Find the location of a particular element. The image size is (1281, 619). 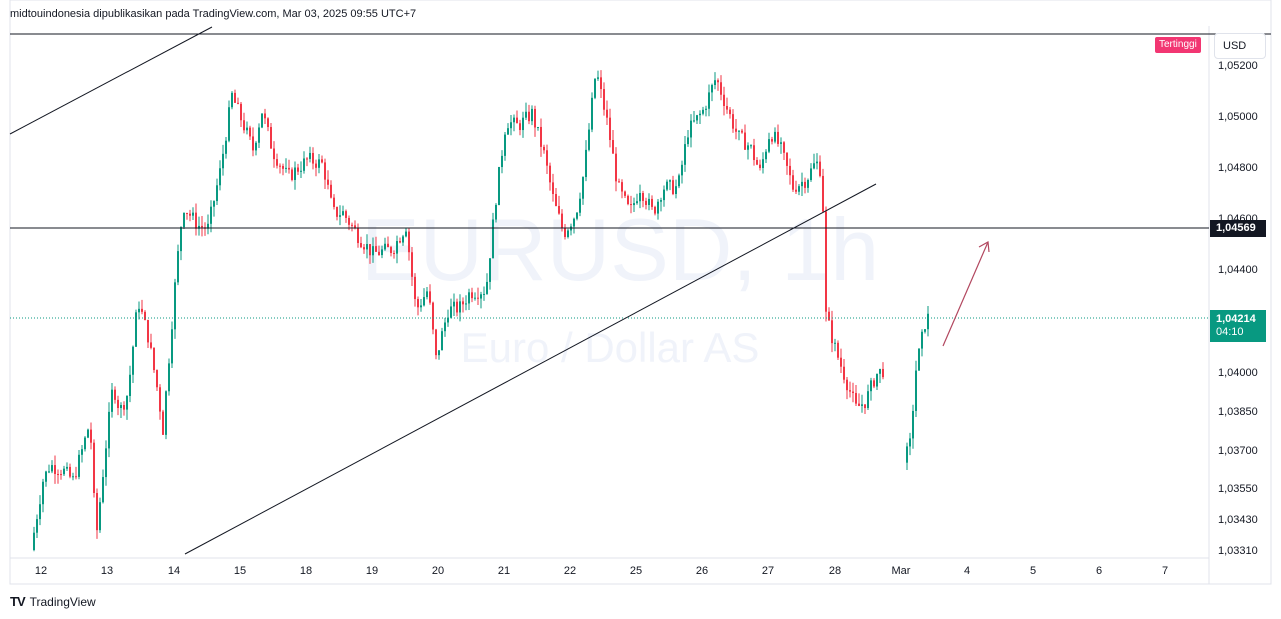

currency-selector: USD is located at coordinates (1240, 46).